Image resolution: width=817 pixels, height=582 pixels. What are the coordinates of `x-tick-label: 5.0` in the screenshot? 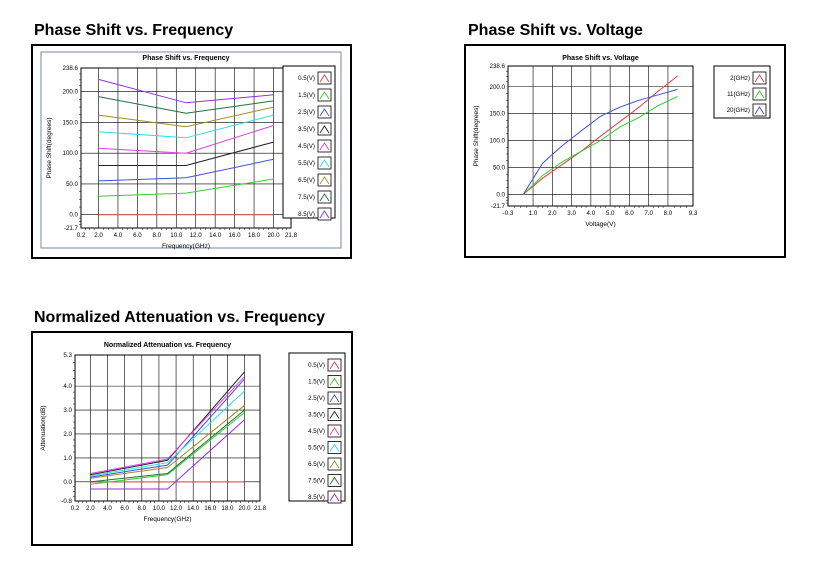 It's located at (610, 213).